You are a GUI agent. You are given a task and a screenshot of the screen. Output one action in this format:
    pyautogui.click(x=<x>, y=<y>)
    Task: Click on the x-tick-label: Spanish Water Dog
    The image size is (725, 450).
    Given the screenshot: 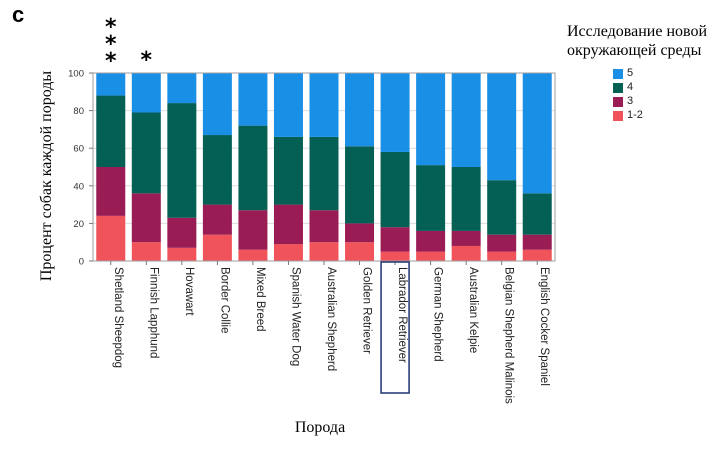 What is the action you would take?
    pyautogui.click(x=295, y=316)
    